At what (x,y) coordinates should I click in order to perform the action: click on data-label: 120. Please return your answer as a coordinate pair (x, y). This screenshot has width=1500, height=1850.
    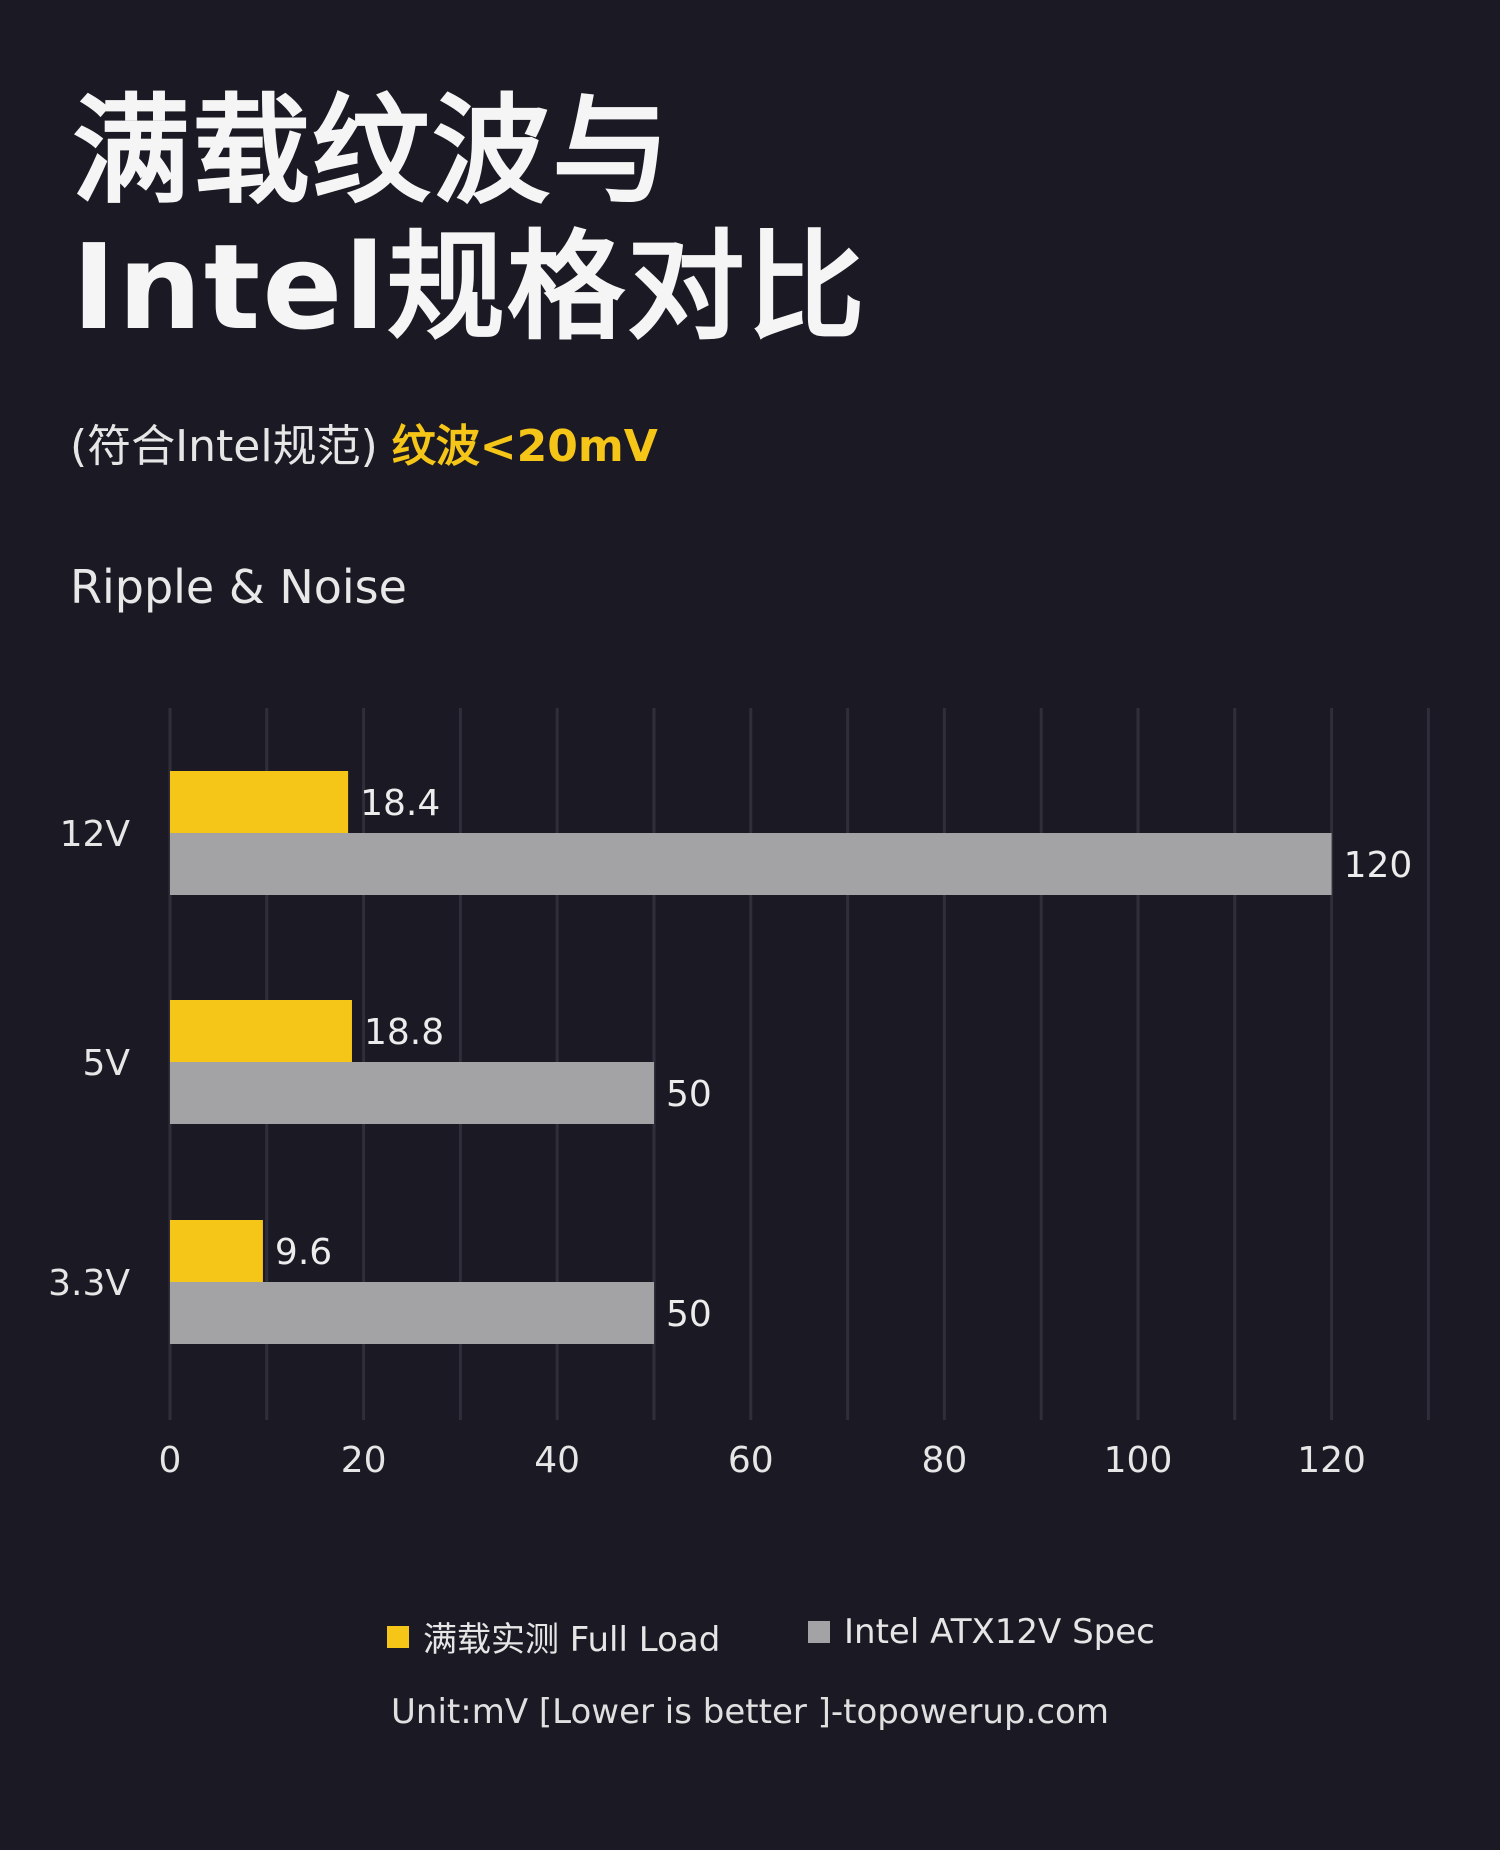
    Looking at the image, I should click on (1378, 865).